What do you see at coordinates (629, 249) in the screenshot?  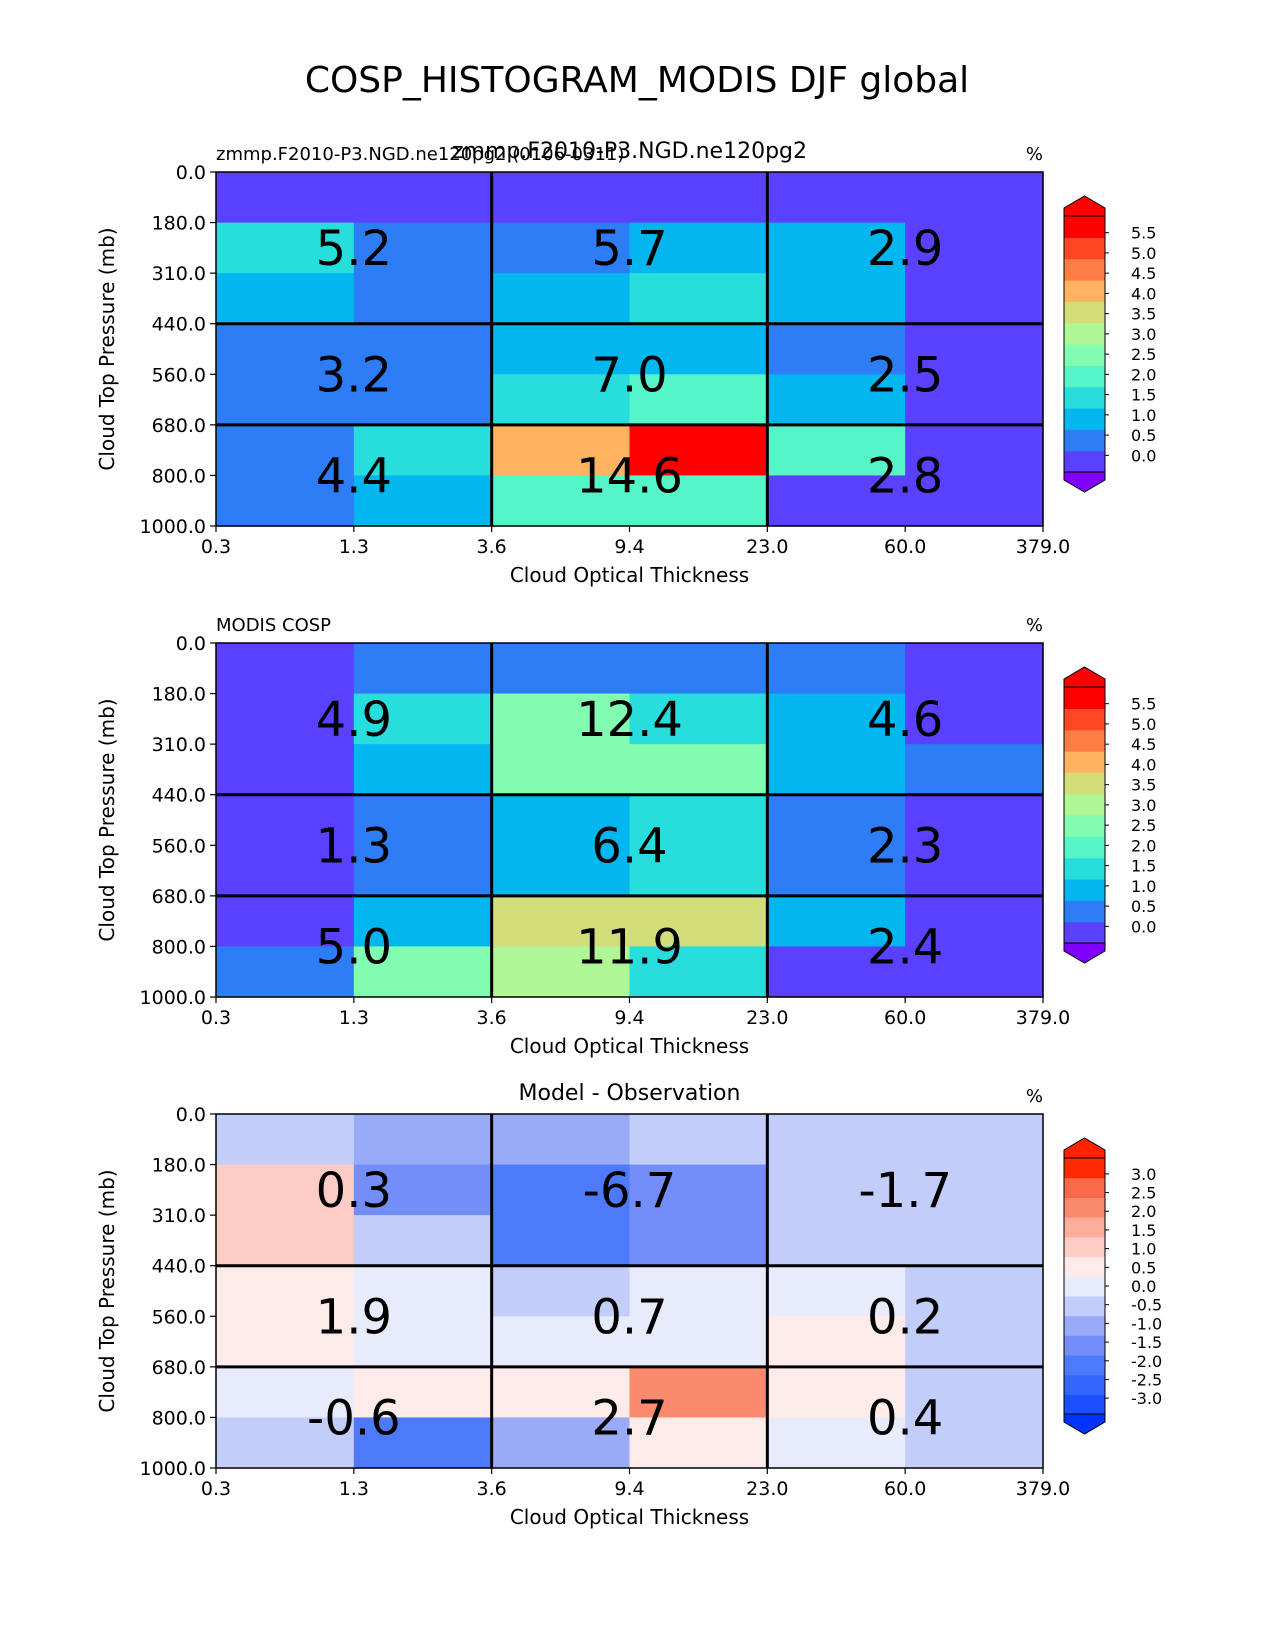 I see `block-value-label: 5.7` at bounding box center [629, 249].